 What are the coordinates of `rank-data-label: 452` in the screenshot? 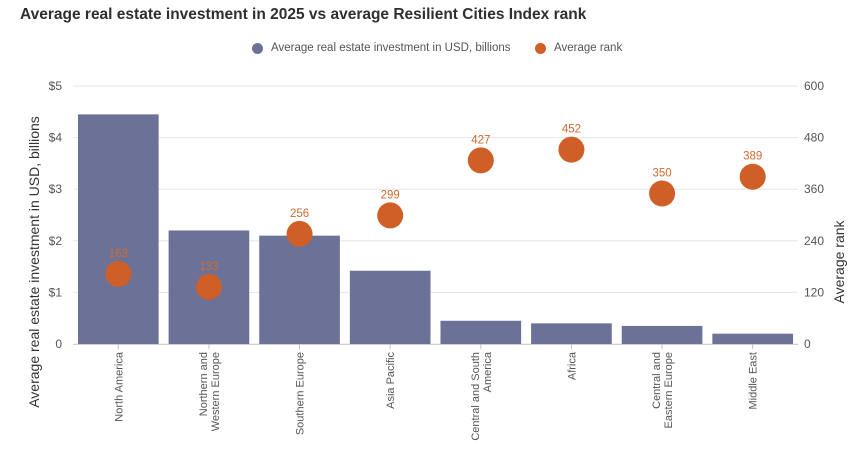 It's located at (571, 130).